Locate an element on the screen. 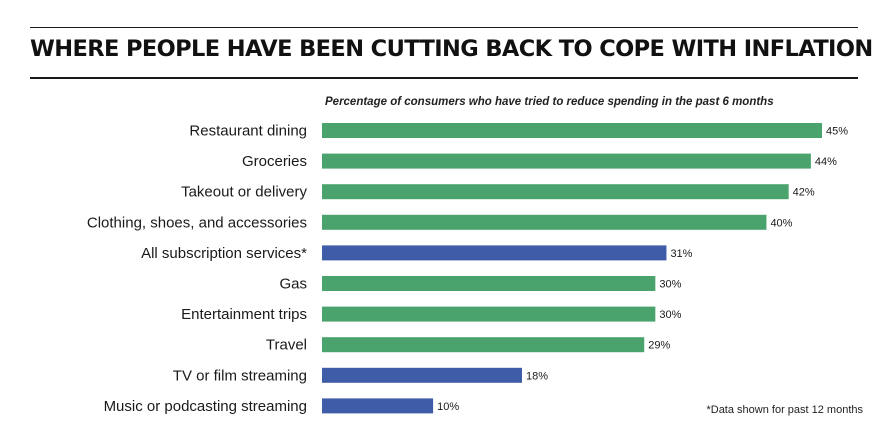 This screenshot has width=889, height=440. value-label: 29% is located at coordinates (659, 346).